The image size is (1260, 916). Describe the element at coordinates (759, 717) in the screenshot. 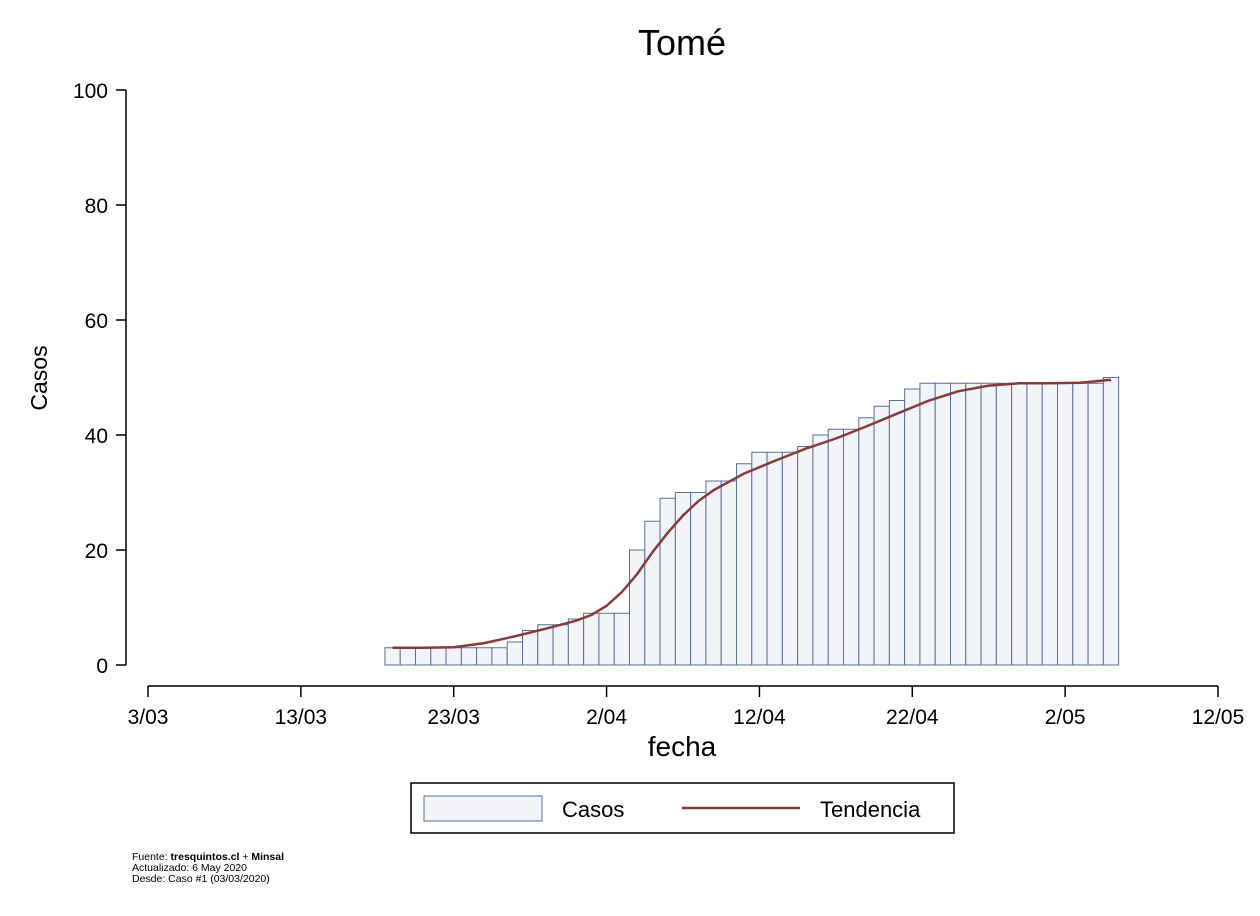

I see `x-tick-label: 12/04` at that location.